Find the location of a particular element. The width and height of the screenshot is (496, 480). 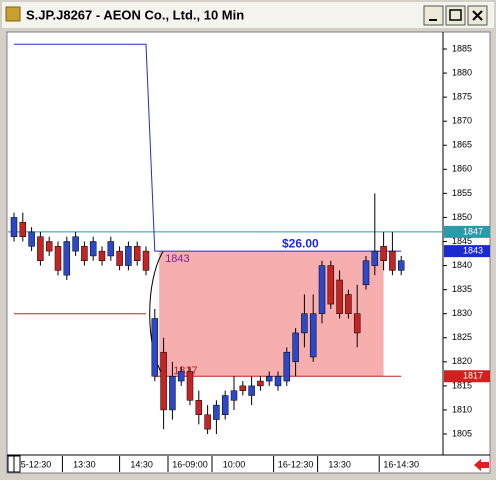

window-buttons is located at coordinates (455, 15).